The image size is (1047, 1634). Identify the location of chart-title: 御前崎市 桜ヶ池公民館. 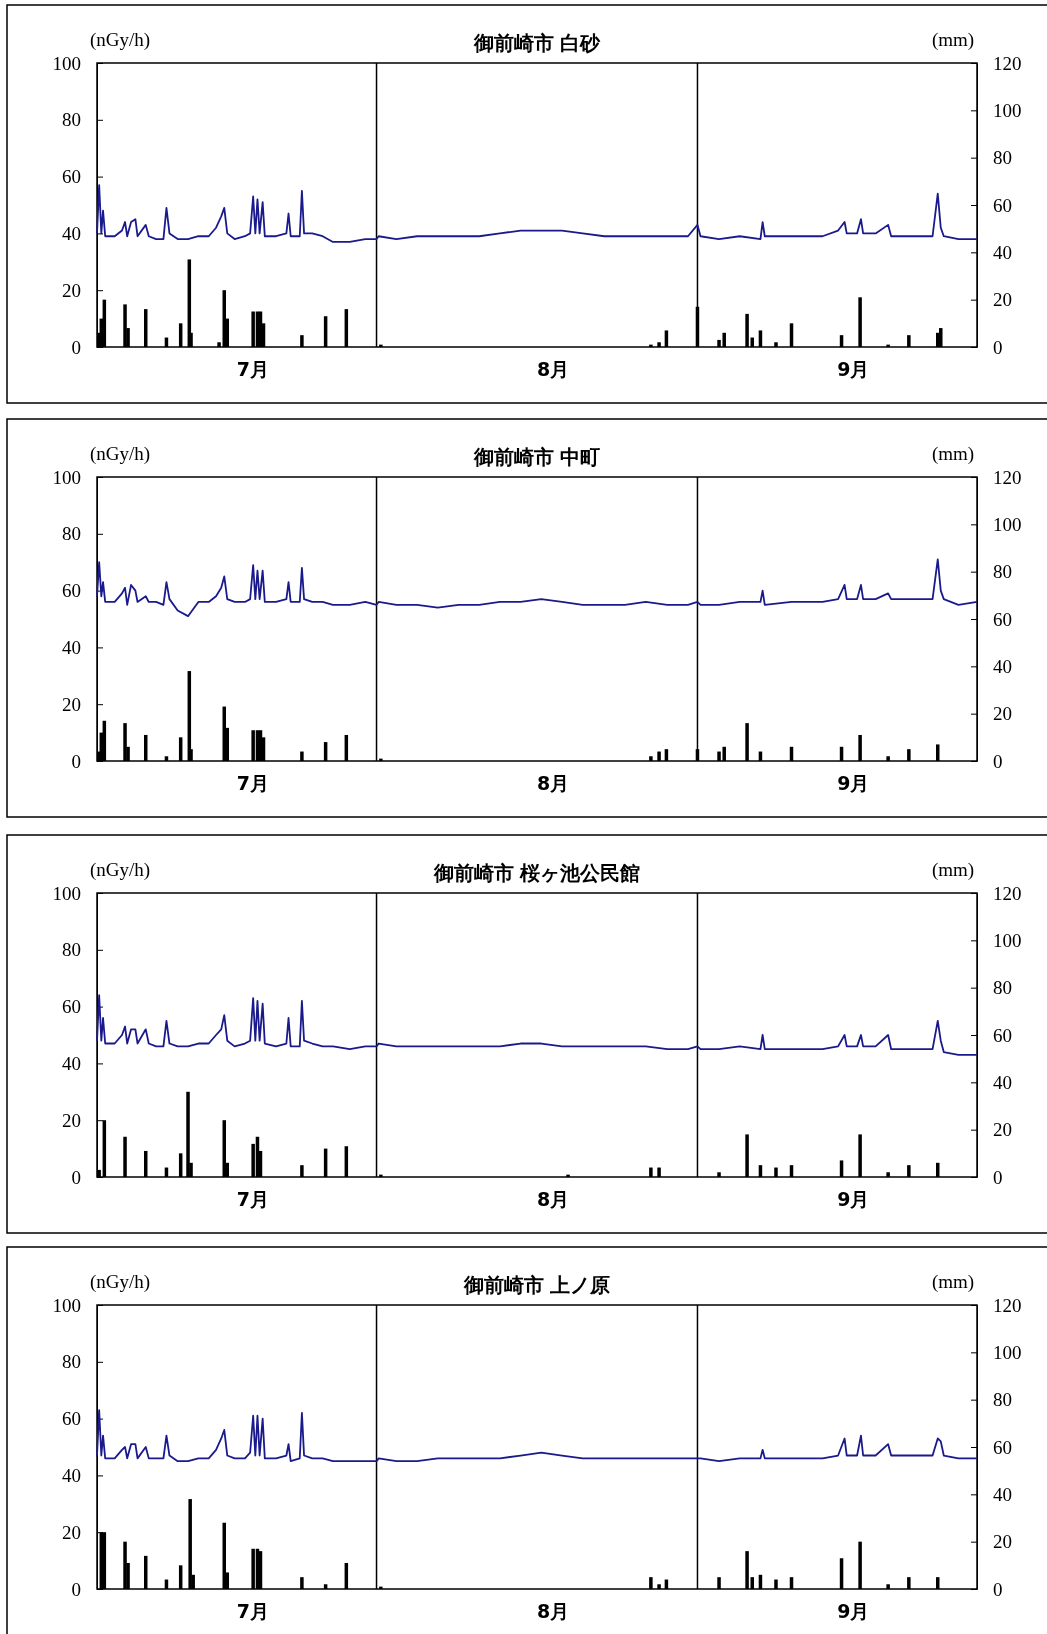
(536, 873).